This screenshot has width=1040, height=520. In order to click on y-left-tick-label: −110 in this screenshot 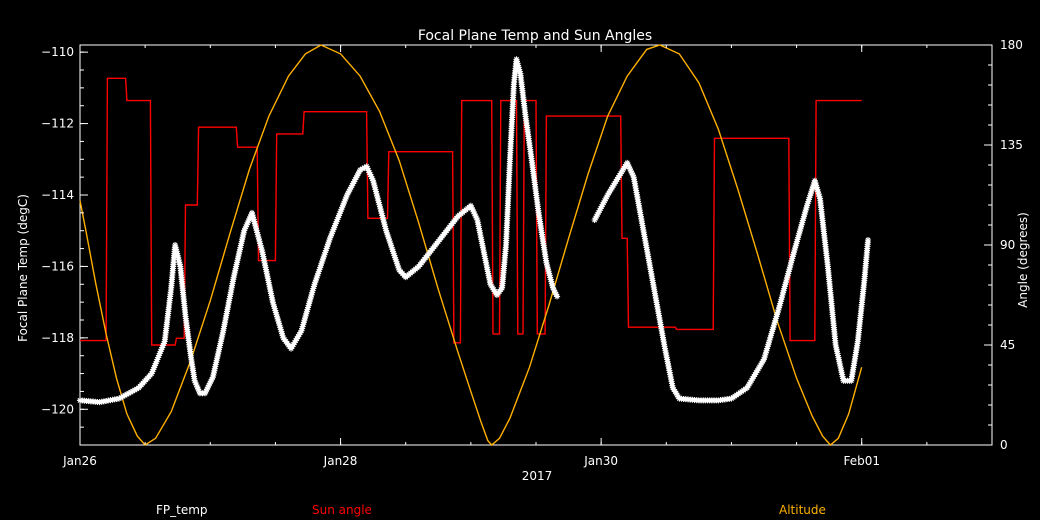, I will do `click(57, 52)`.